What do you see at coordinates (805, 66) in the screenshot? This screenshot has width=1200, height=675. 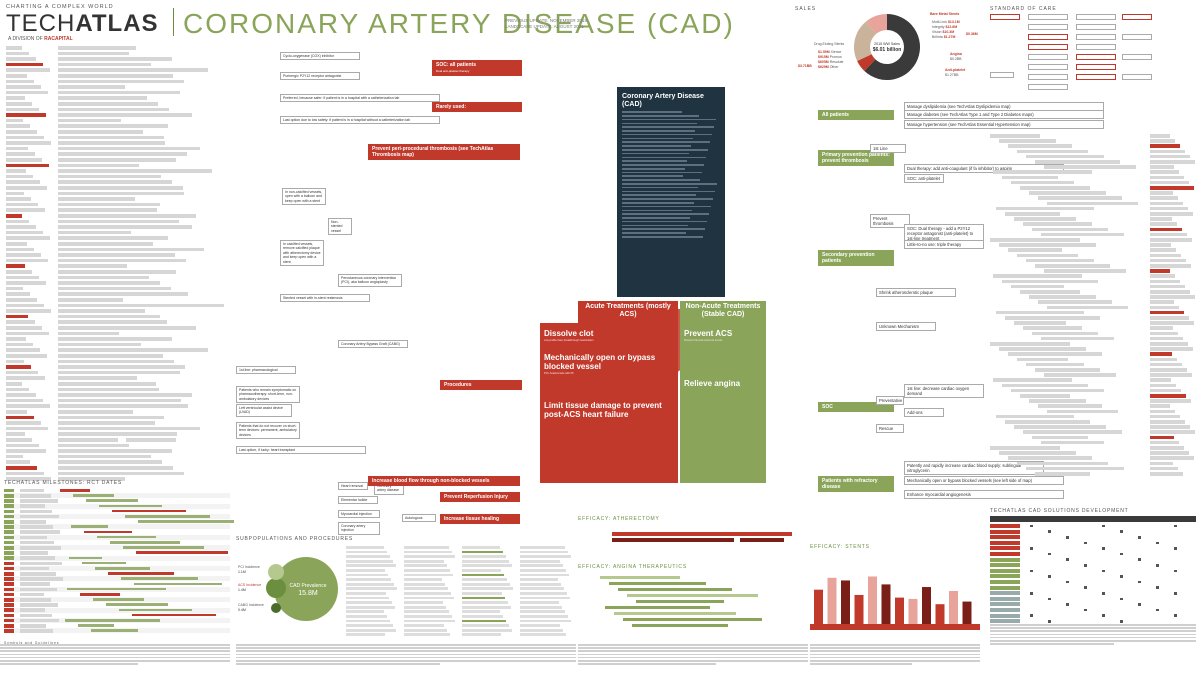 I see `des-total: $3.71BB` at bounding box center [805, 66].